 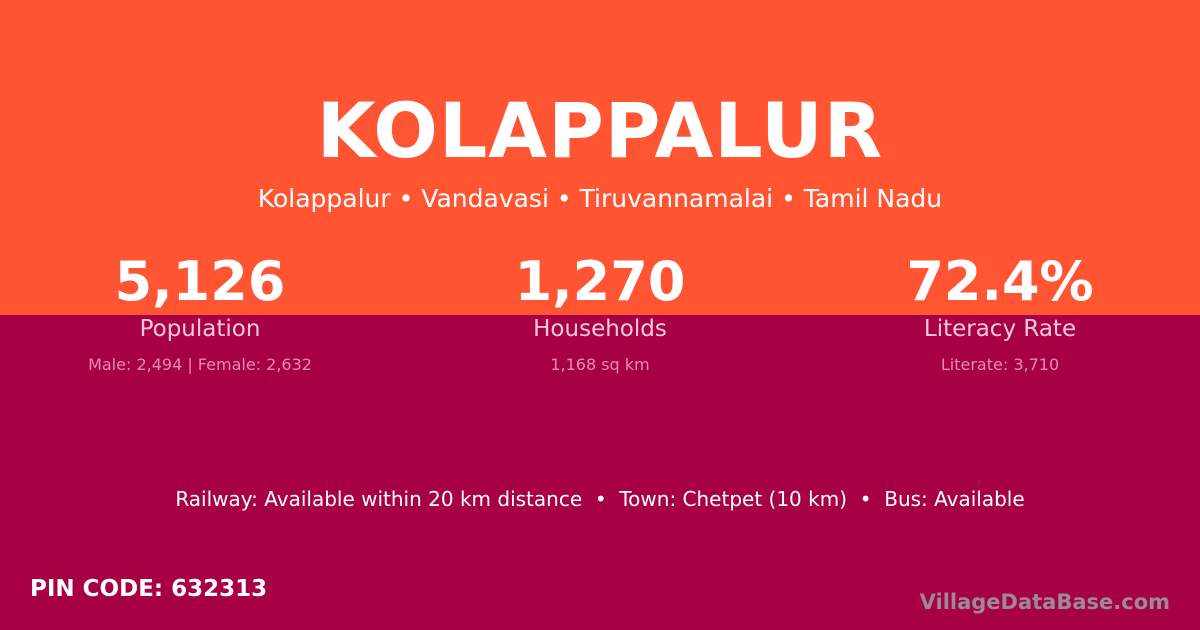 What do you see at coordinates (600, 364) in the screenshot?
I see `households-detail: 1,168 sq km` at bounding box center [600, 364].